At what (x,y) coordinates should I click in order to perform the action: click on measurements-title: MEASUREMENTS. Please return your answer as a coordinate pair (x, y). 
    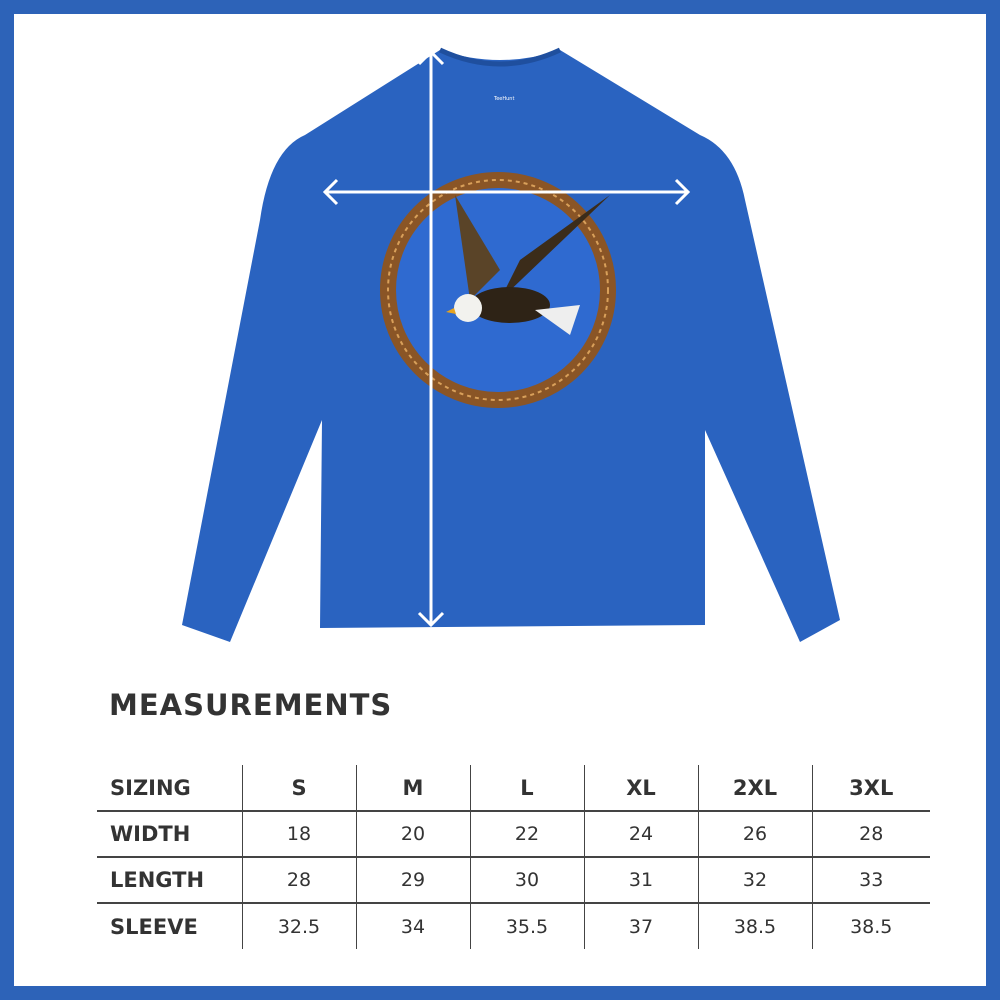
    Looking at the image, I should click on (251, 705).